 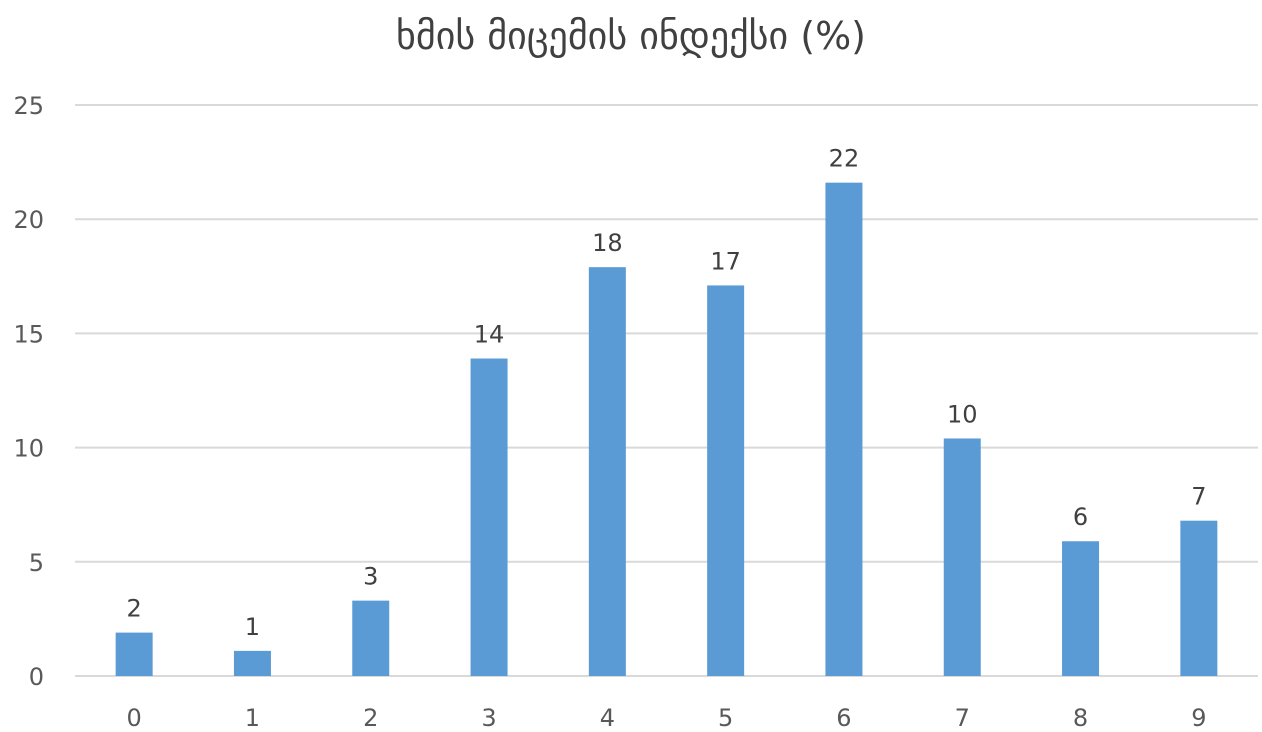 What do you see at coordinates (134, 718) in the screenshot?
I see `x-tick-label: 0` at bounding box center [134, 718].